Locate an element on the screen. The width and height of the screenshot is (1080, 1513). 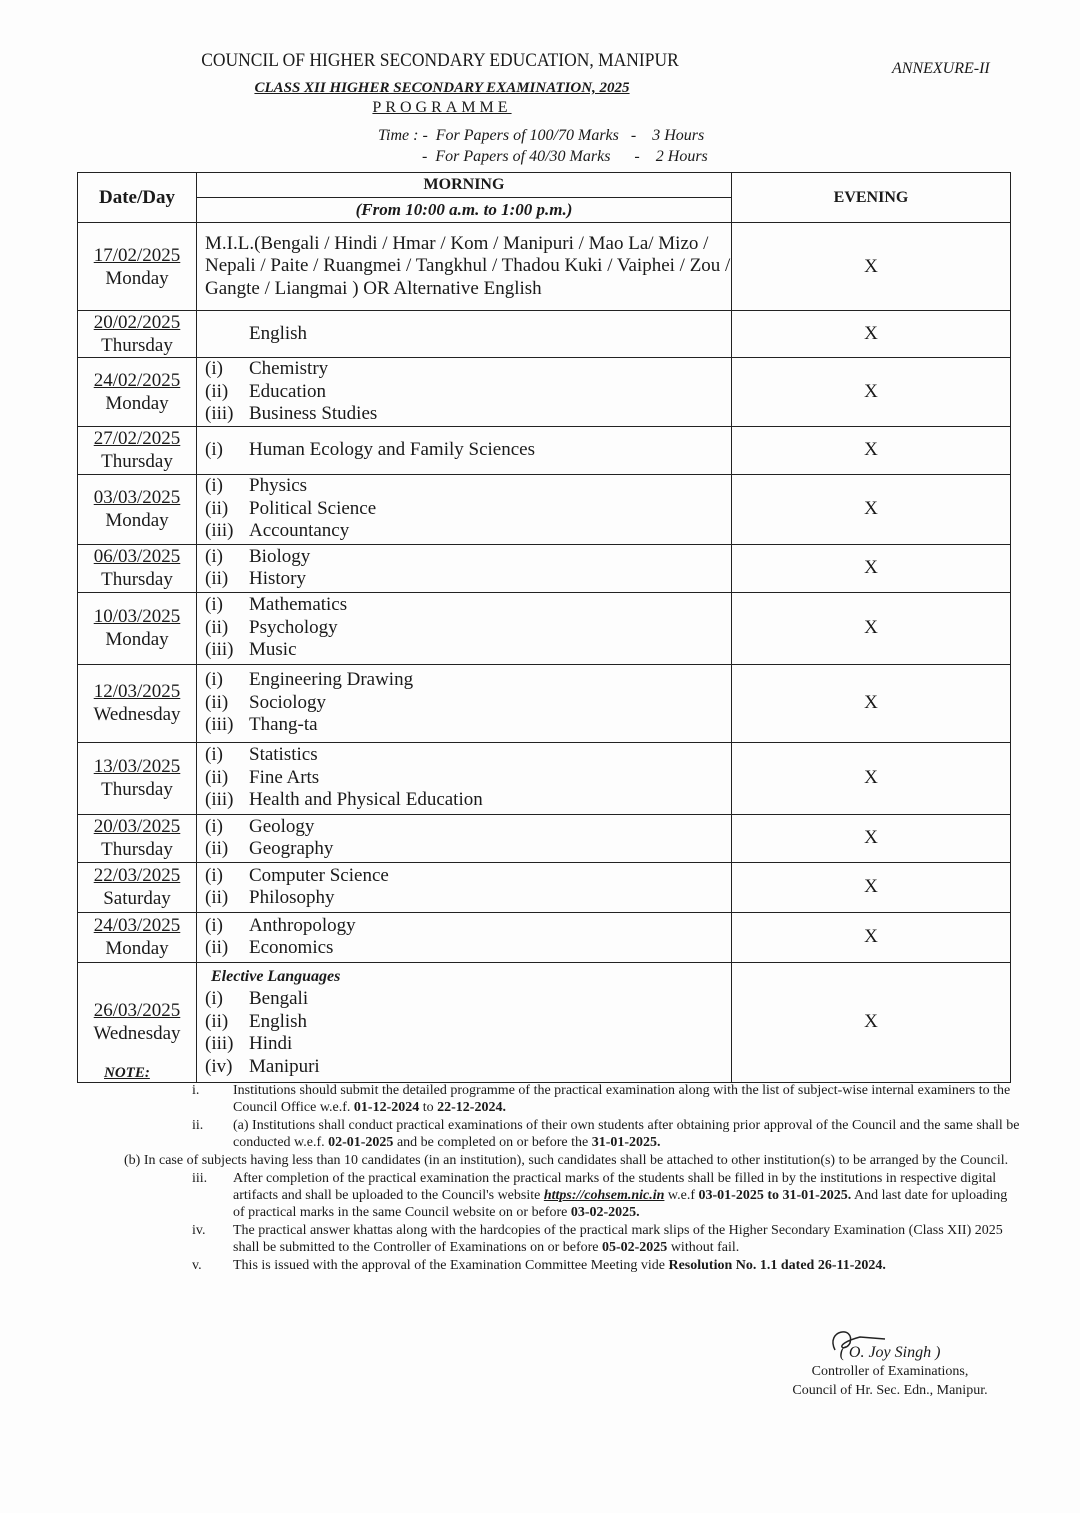
subject-name: English is located at coordinates (278, 333).